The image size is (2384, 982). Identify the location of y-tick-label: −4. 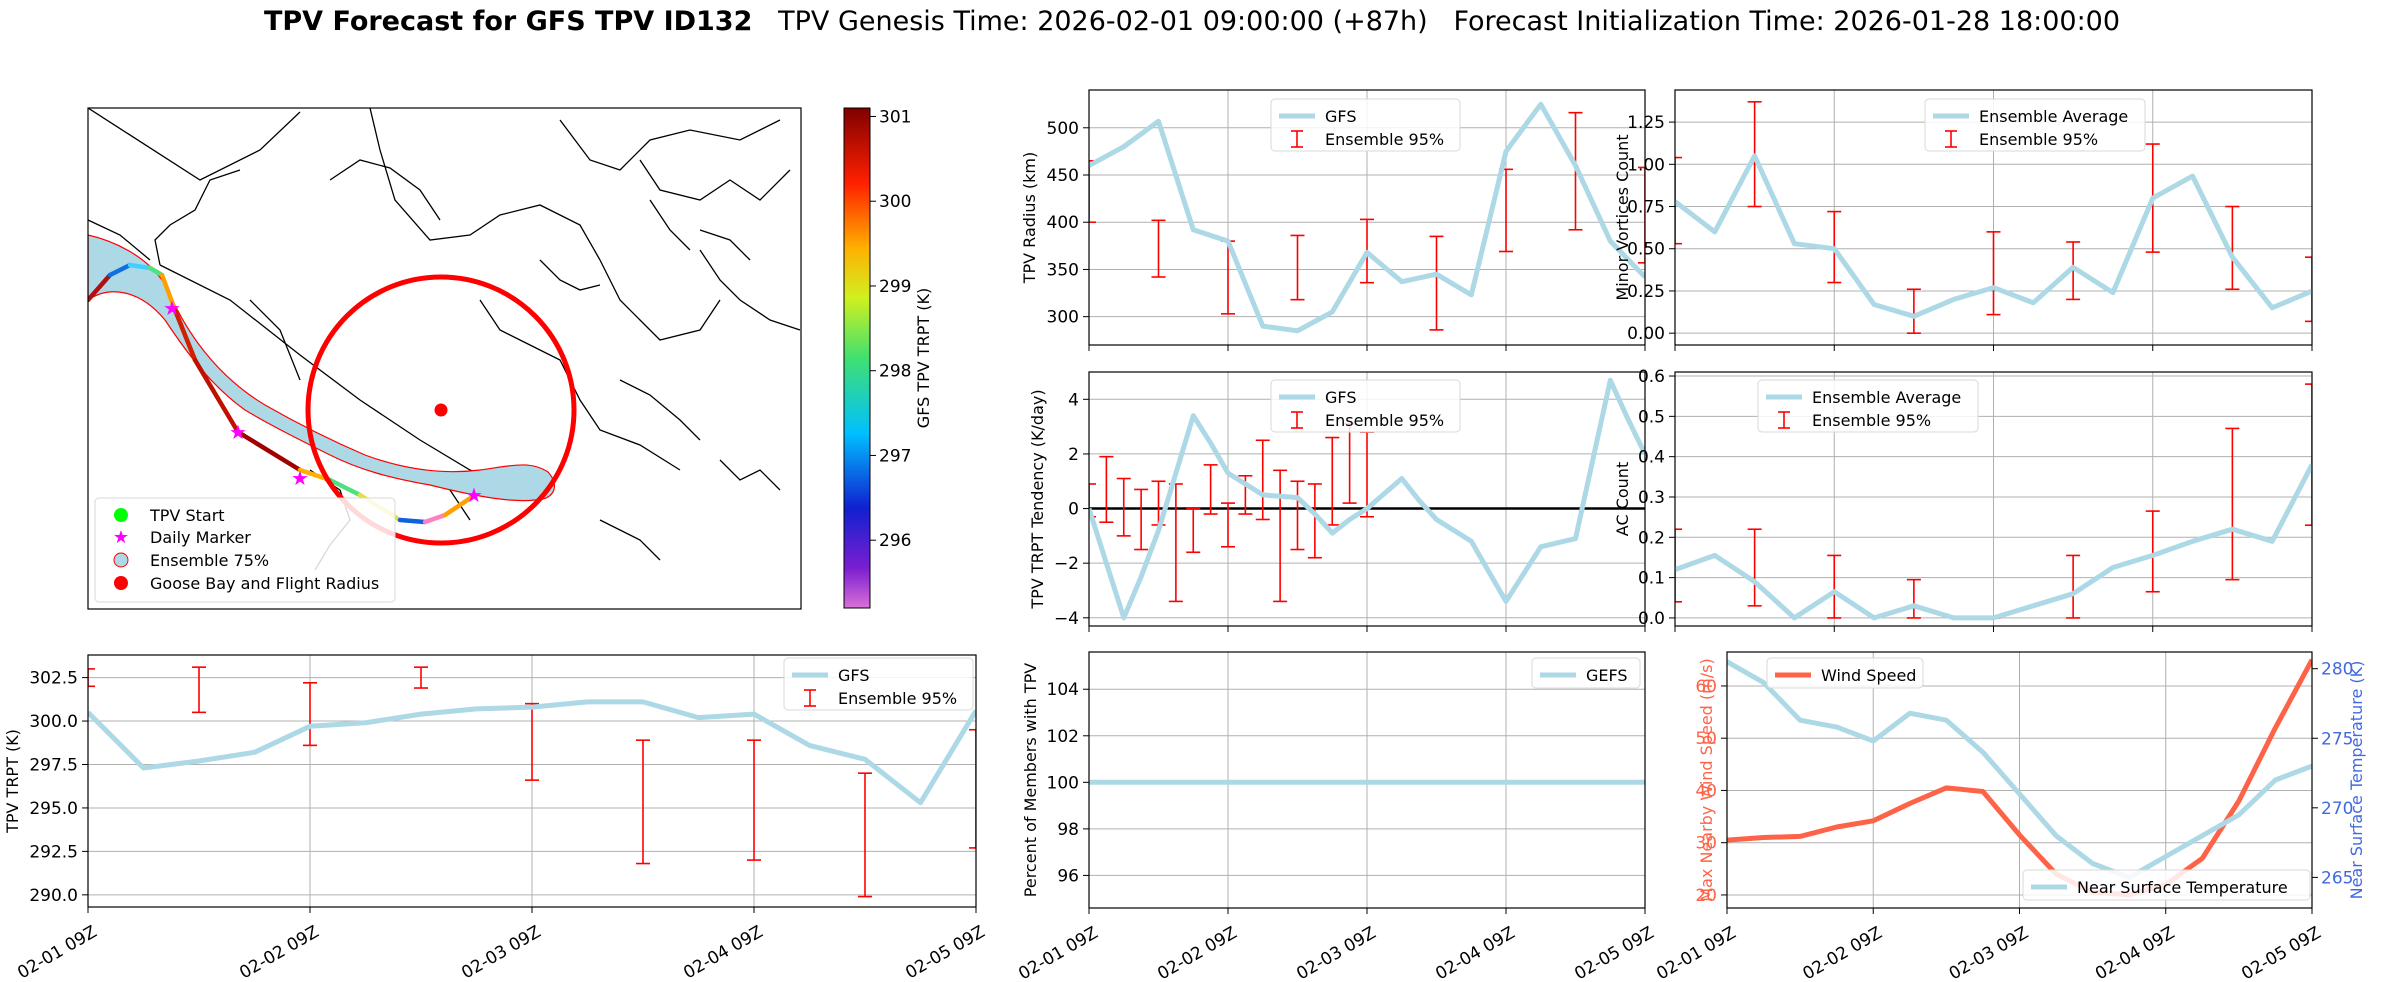
(1066, 619).